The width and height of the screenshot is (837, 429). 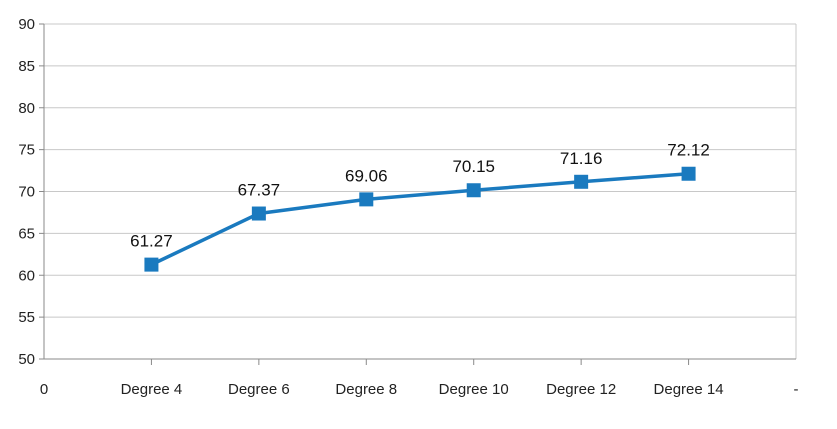 I want to click on data-label: 71.16, so click(x=581, y=158).